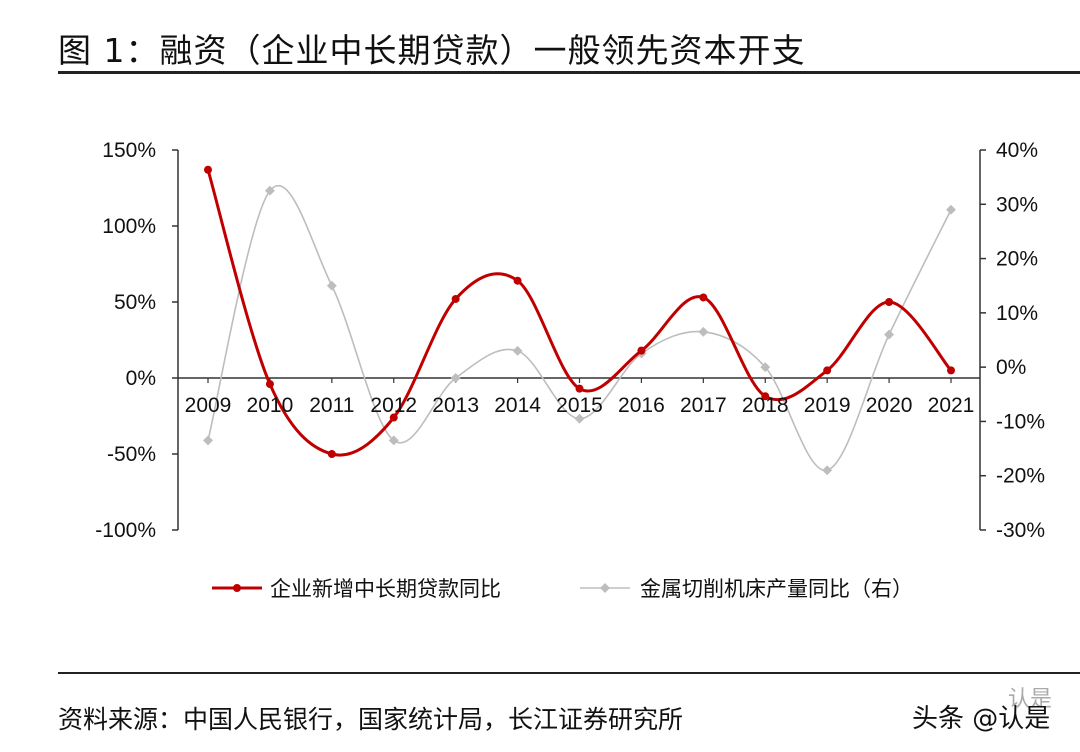 This screenshot has width=1080, height=752. I want to click on title-rule, so click(569, 72).